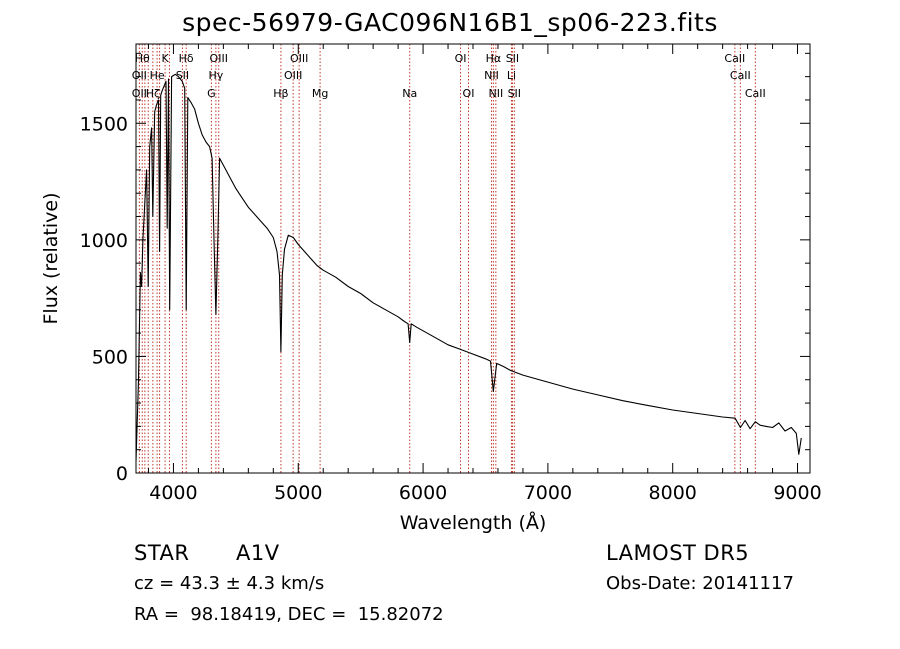 This screenshot has width=900, height=649. Describe the element at coordinates (423, 493) in the screenshot. I see `x-tick-label: 6000` at that location.